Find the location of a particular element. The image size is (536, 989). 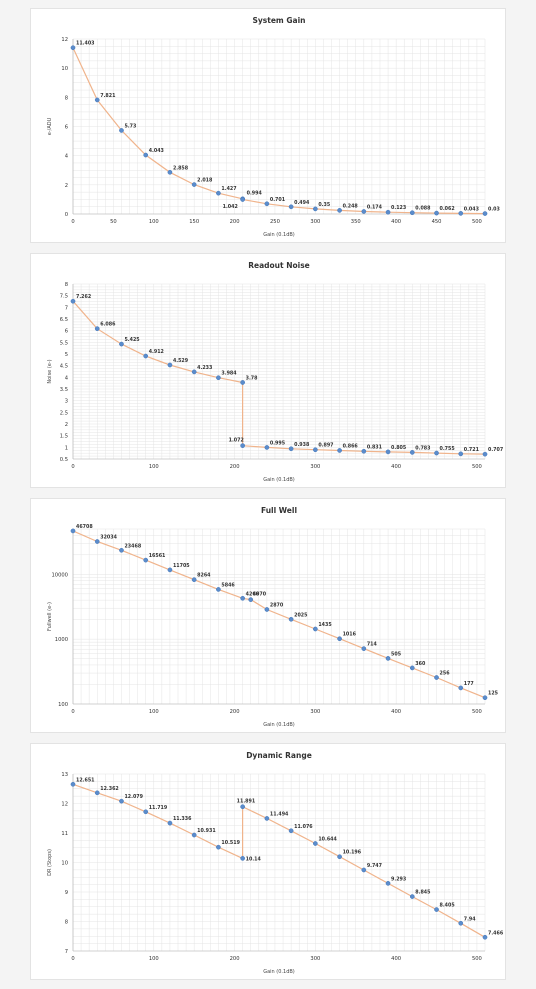

data-label: 46708 is located at coordinates (84, 527).